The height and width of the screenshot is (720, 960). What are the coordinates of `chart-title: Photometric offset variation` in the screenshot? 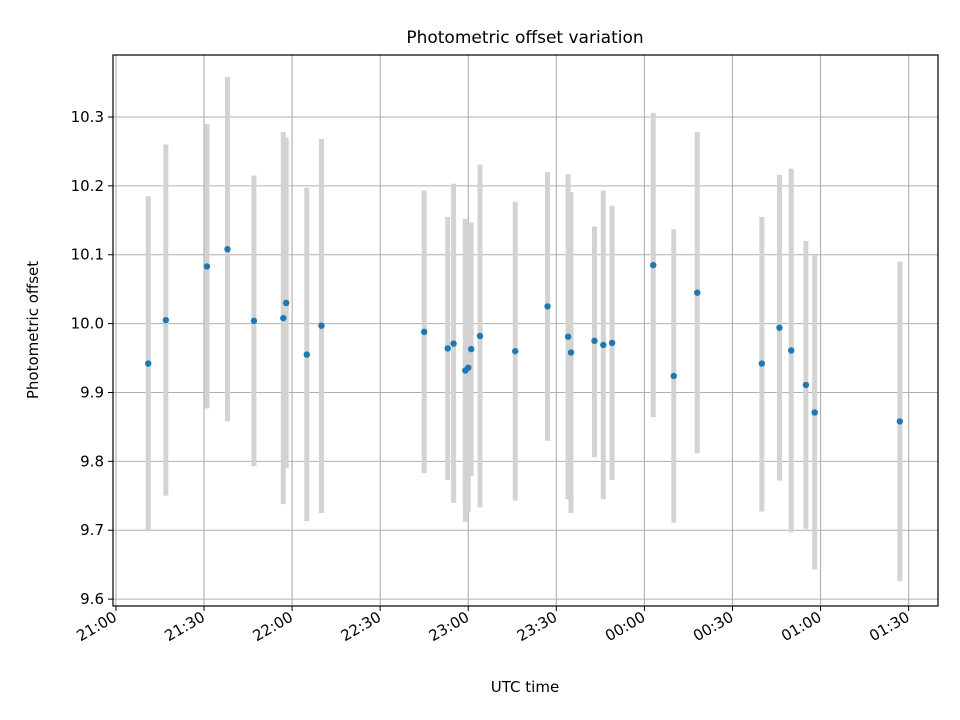 It's located at (524, 38).